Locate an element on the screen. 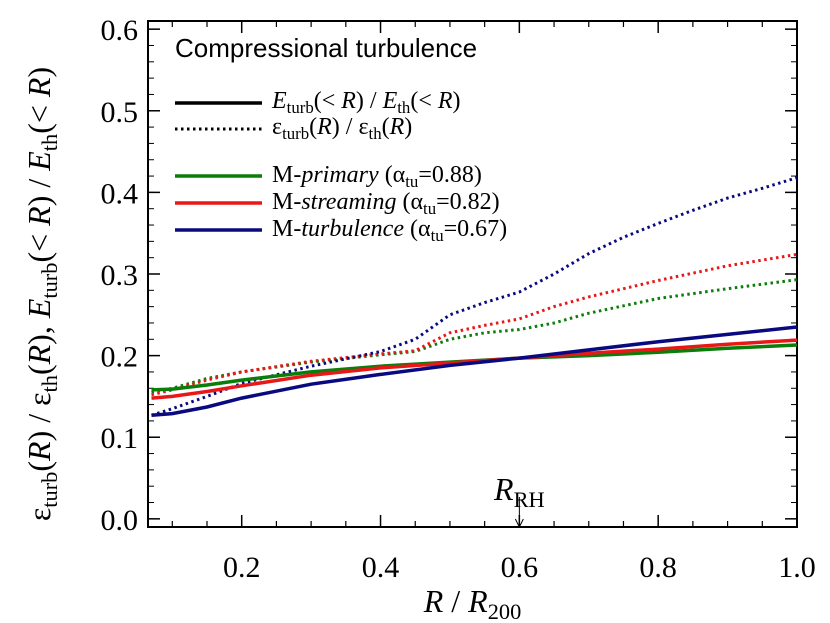 The width and height of the screenshot is (830, 623). x-tick-label: 0.4 is located at coordinates (381, 567).